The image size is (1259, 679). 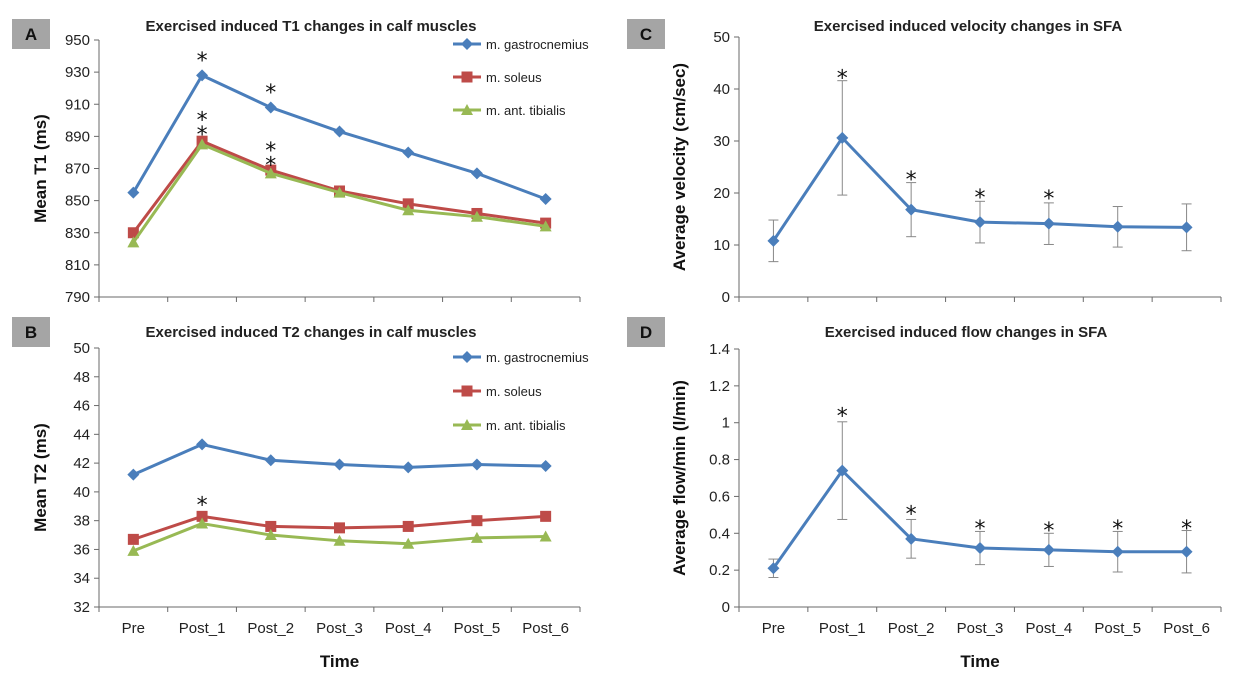 I want to click on y-axis-label: Average velocity (cm/sec), so click(x=679, y=167).